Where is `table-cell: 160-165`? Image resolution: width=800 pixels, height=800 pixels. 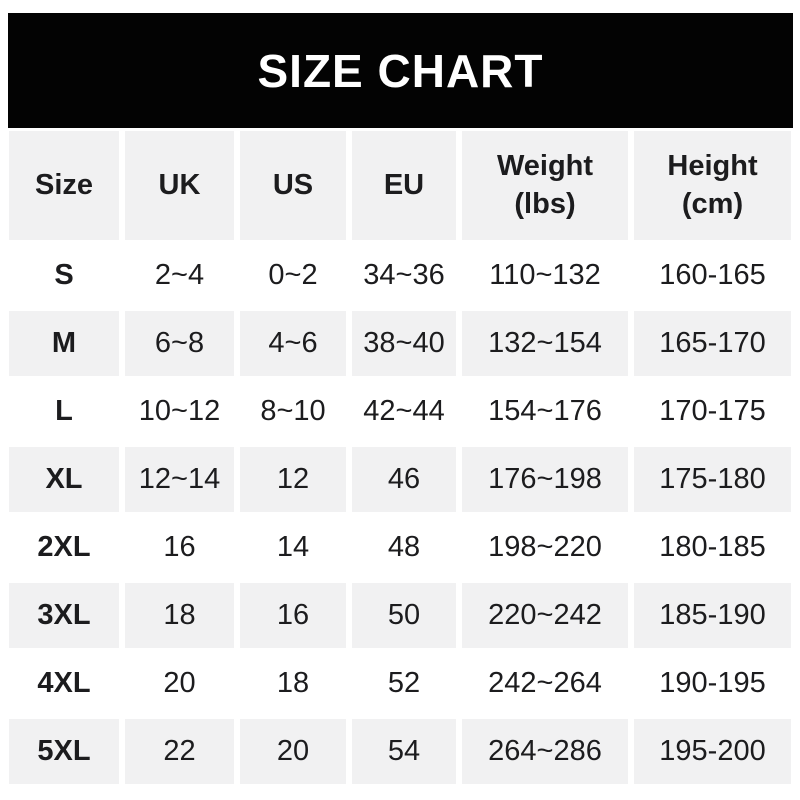 table-cell: 160-165 is located at coordinates (712, 275).